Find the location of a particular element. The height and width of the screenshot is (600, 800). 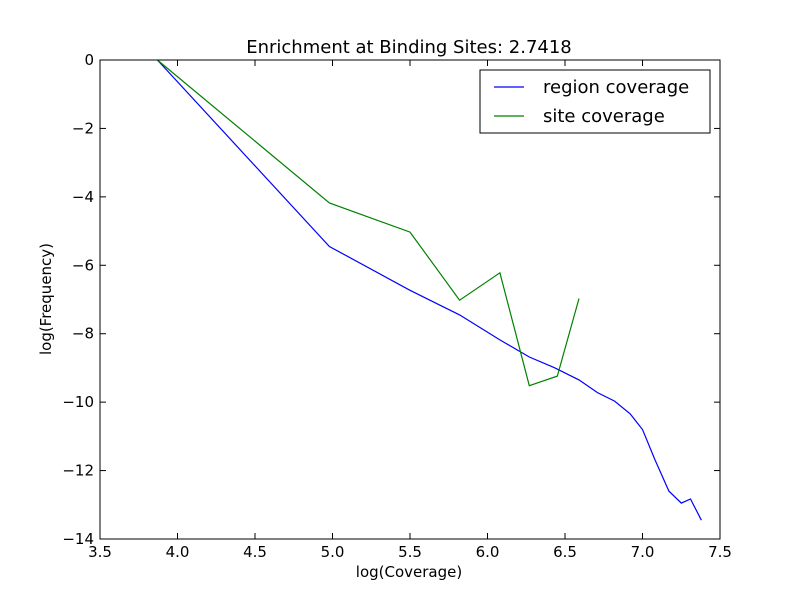

y-tick-label: −10 is located at coordinates (78, 402).